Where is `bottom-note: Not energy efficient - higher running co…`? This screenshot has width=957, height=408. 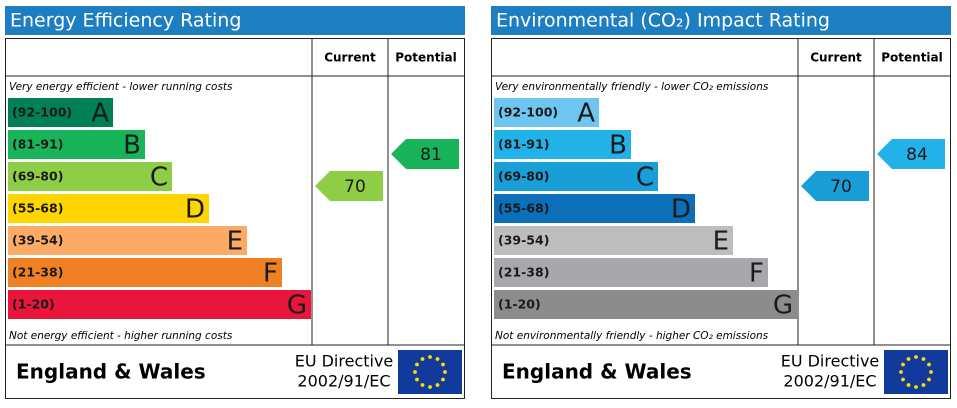 bottom-note: Not energy efficient - higher running co… is located at coordinates (121, 336).